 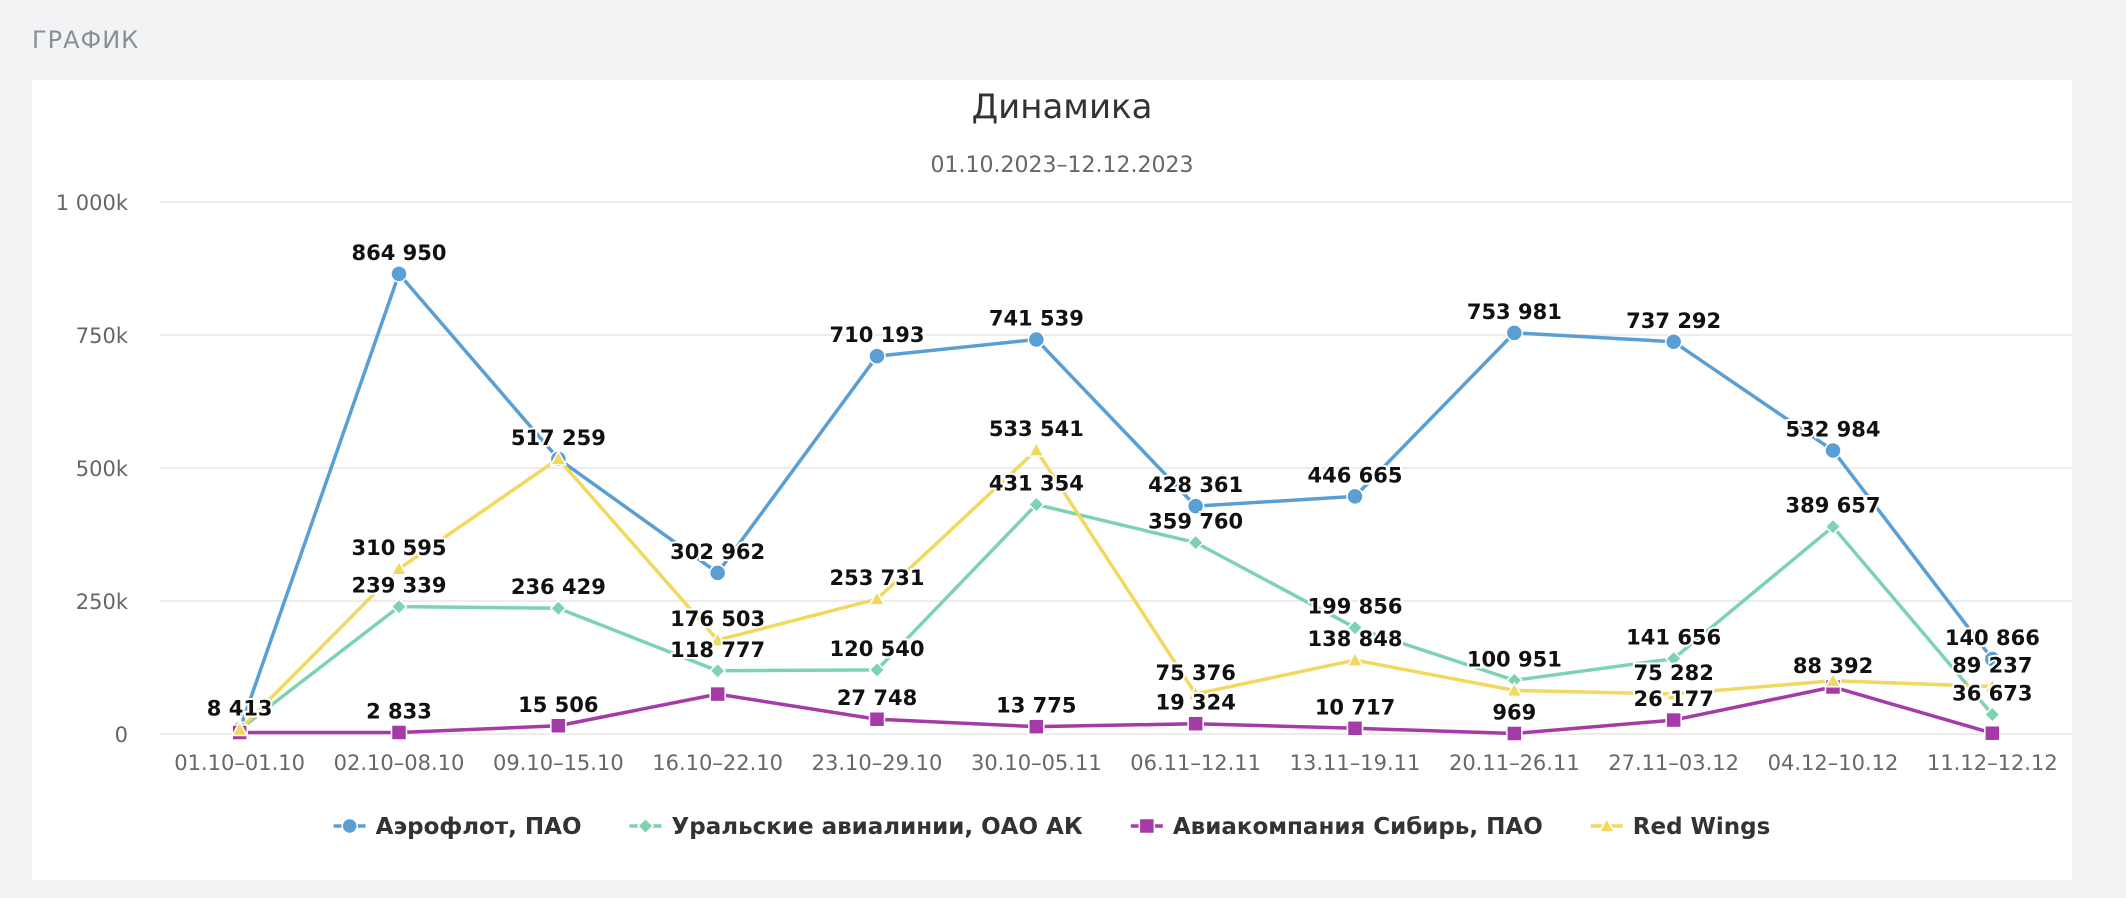 I want to click on x-tick-label: 20.11–26.11, so click(x=1514, y=763).